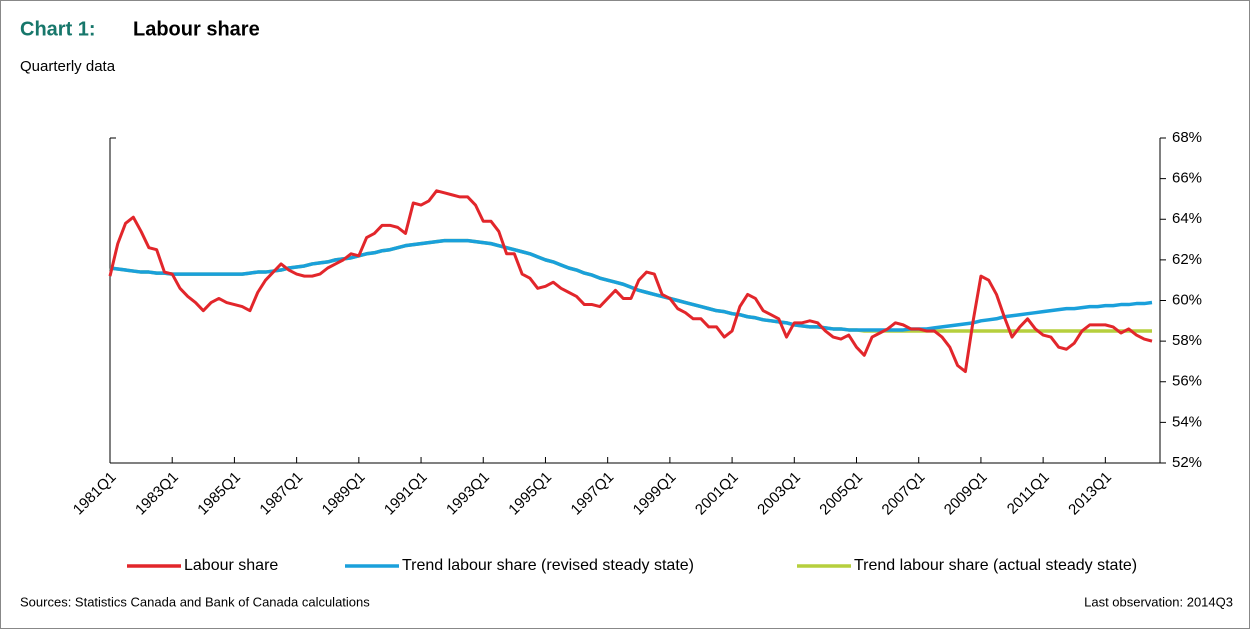 Image resolution: width=1250 pixels, height=629 pixels. What do you see at coordinates (1187, 218) in the screenshot?
I see `y-tick-label: 64%` at bounding box center [1187, 218].